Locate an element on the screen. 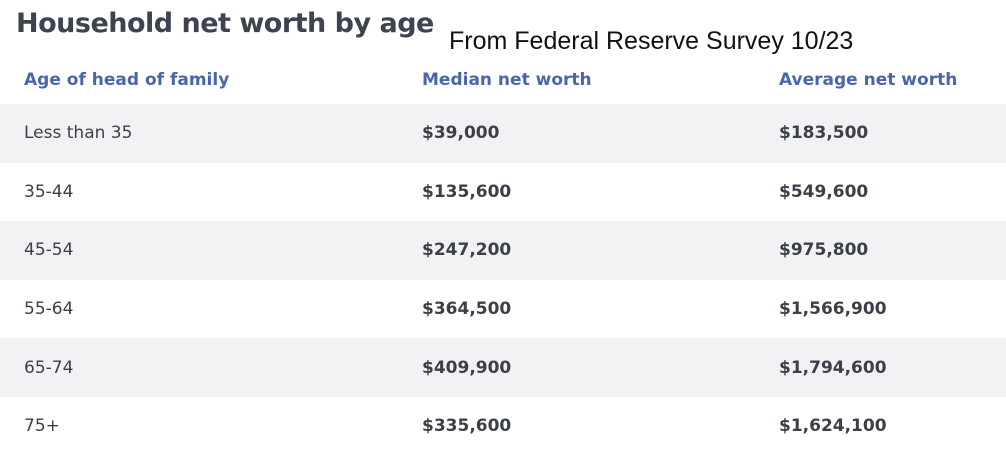 Image resolution: width=1006 pixels, height=463 pixels. table-row: 65-74 $409,900 $1,794,600 is located at coordinates (503, 367).